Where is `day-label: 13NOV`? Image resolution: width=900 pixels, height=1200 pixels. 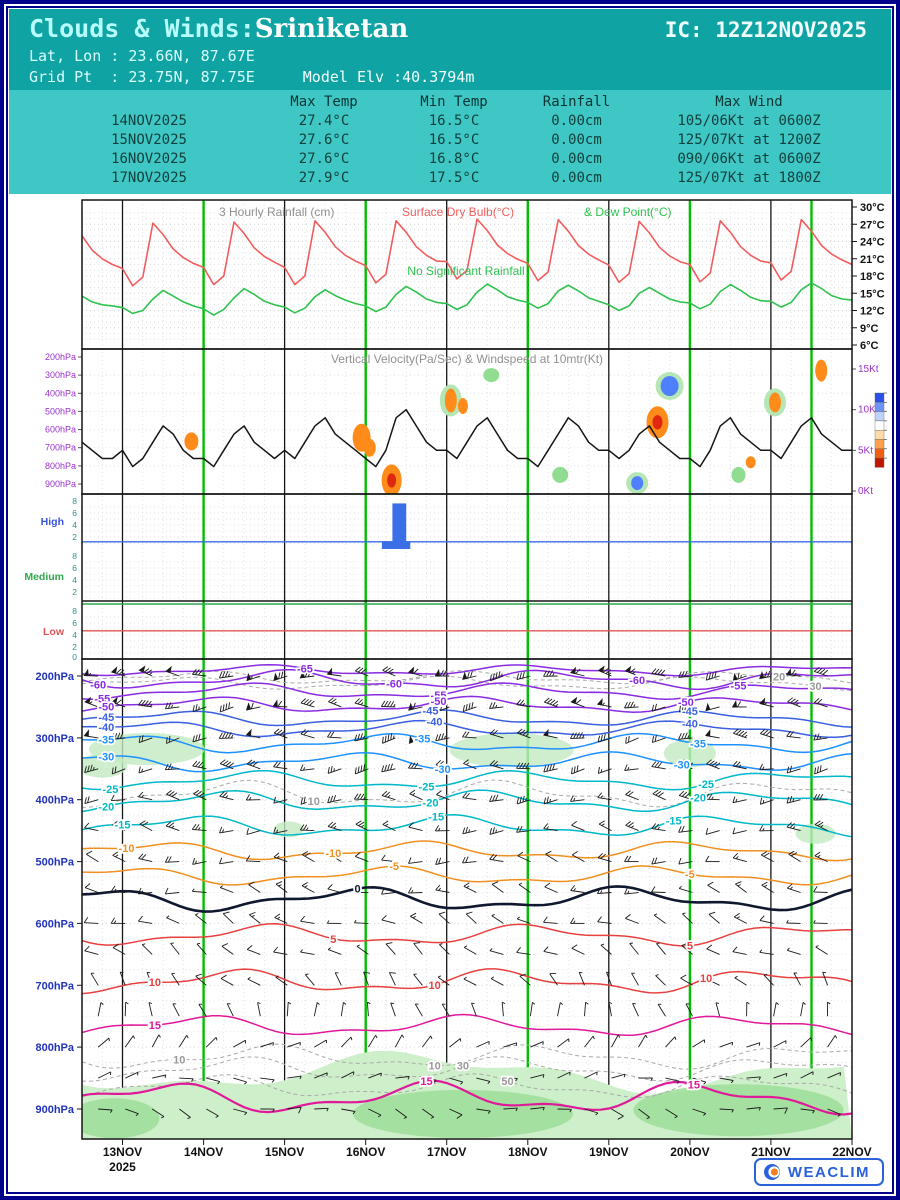
day-label: 13NOV is located at coordinates (122, 1152).